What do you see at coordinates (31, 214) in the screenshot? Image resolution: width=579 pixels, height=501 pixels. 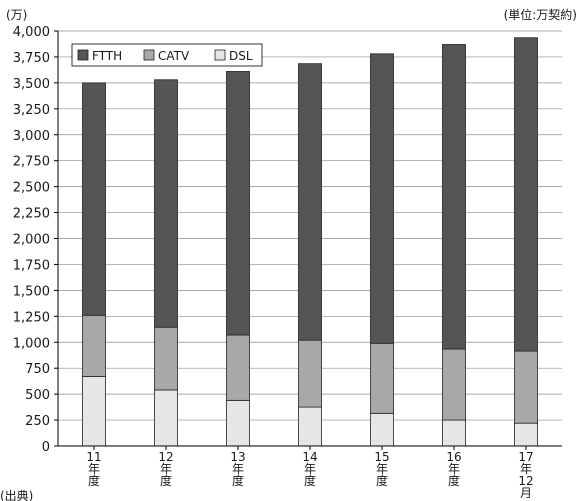 I see `y-tick-label: 2,250` at bounding box center [31, 214].